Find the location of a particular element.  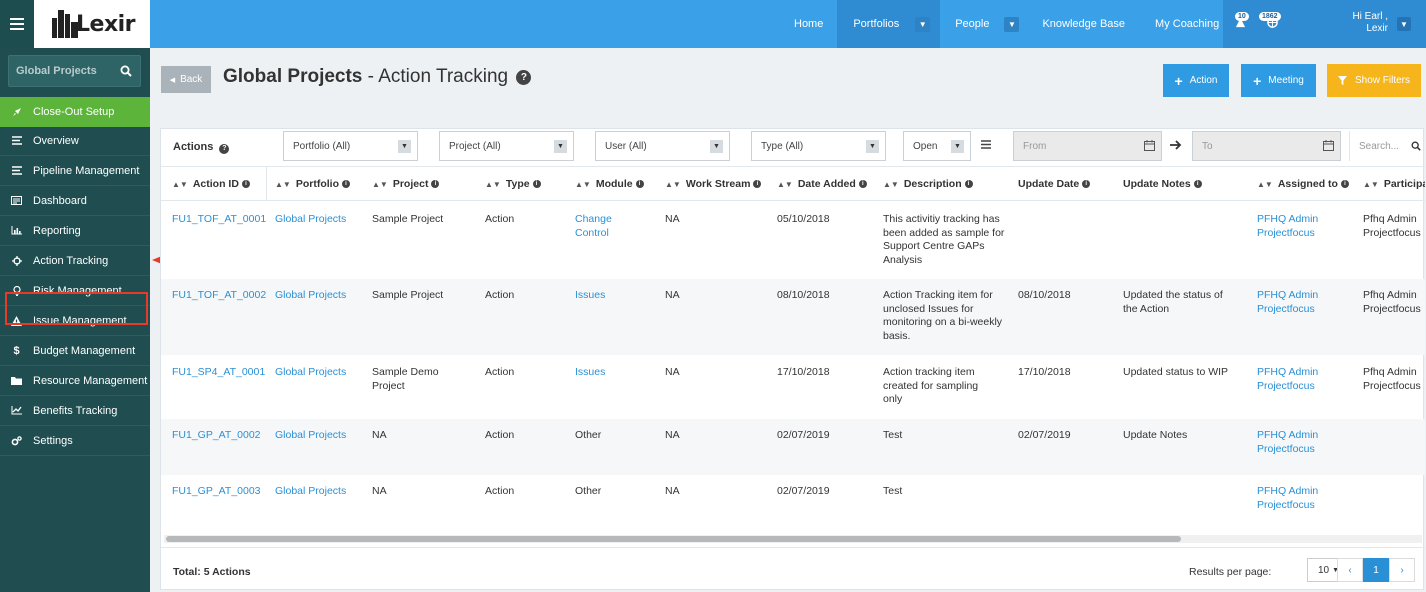

sidebar-search: Global Projects is located at coordinates (74, 71).